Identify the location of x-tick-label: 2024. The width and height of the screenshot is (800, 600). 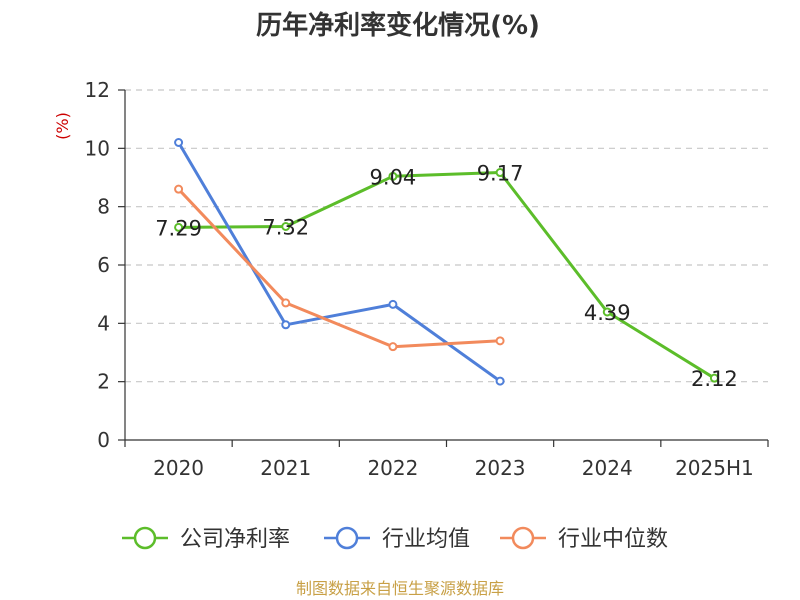
(607, 468).